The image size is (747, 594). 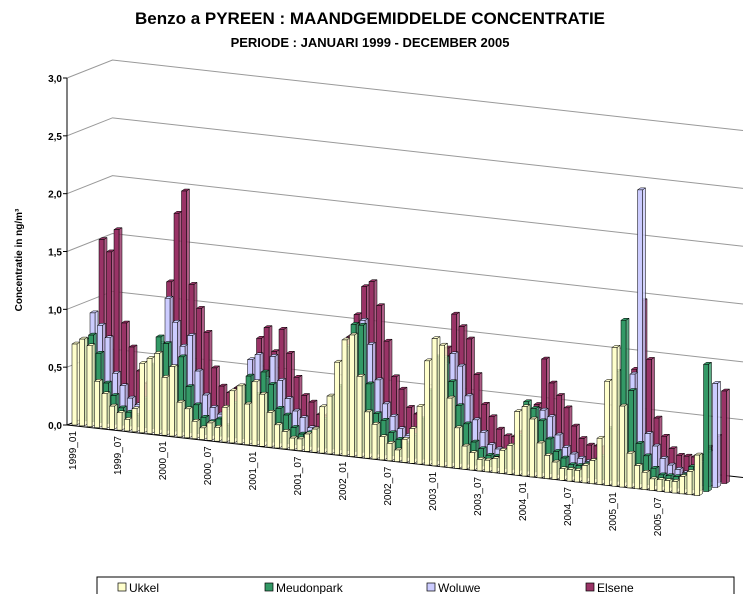 What do you see at coordinates (19, 259) in the screenshot?
I see `y-axis-label: Concentratie in ng/m³` at bounding box center [19, 259].